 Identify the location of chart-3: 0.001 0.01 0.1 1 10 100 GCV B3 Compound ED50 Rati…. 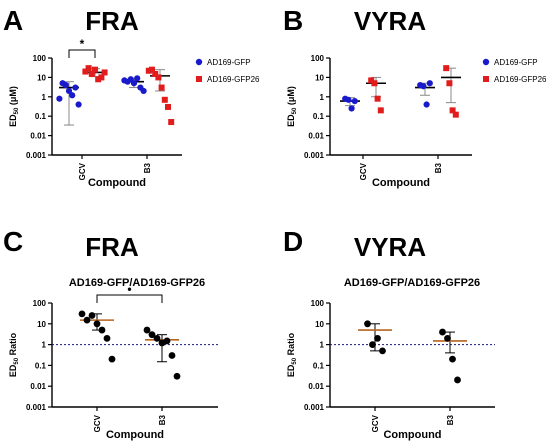
(390, 370).